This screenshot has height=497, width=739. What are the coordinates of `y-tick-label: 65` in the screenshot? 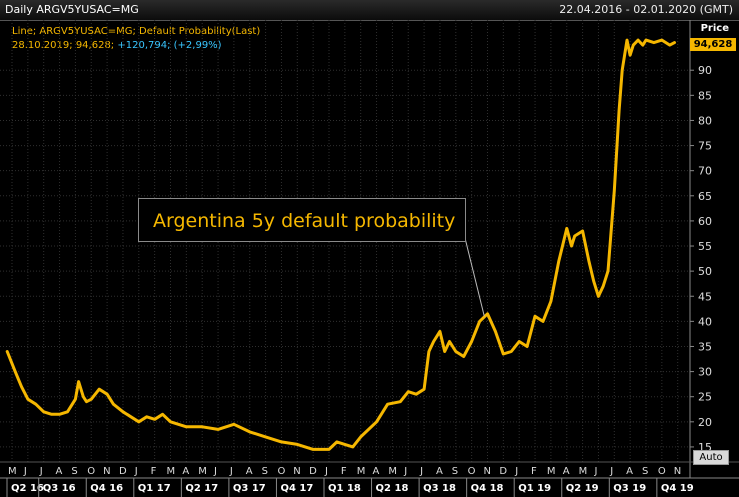 It's located at (705, 196).